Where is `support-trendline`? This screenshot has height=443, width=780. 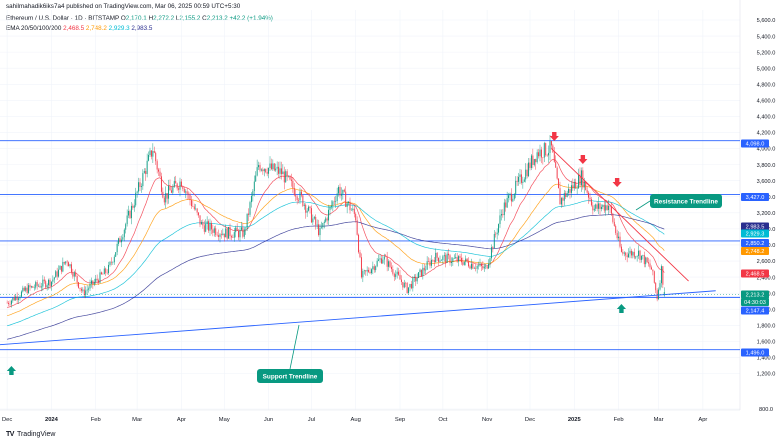
support-trendline is located at coordinates (358, 318).